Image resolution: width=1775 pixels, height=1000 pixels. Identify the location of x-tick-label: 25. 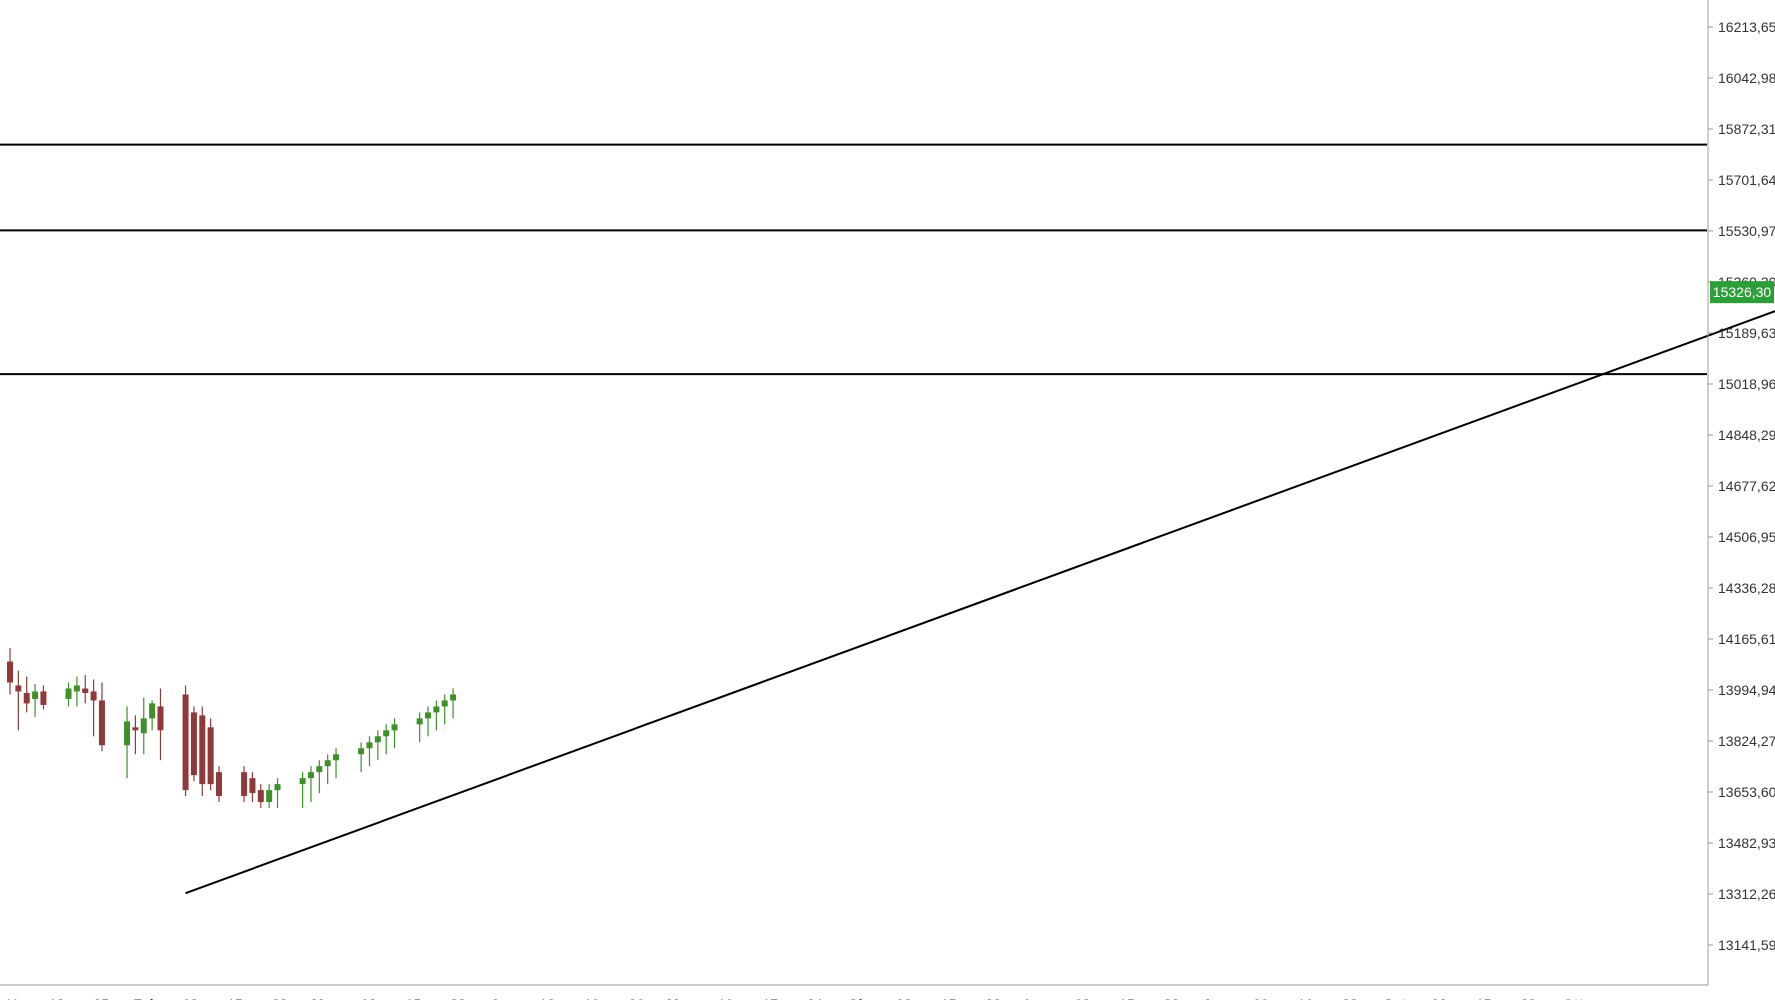
(101, 998).